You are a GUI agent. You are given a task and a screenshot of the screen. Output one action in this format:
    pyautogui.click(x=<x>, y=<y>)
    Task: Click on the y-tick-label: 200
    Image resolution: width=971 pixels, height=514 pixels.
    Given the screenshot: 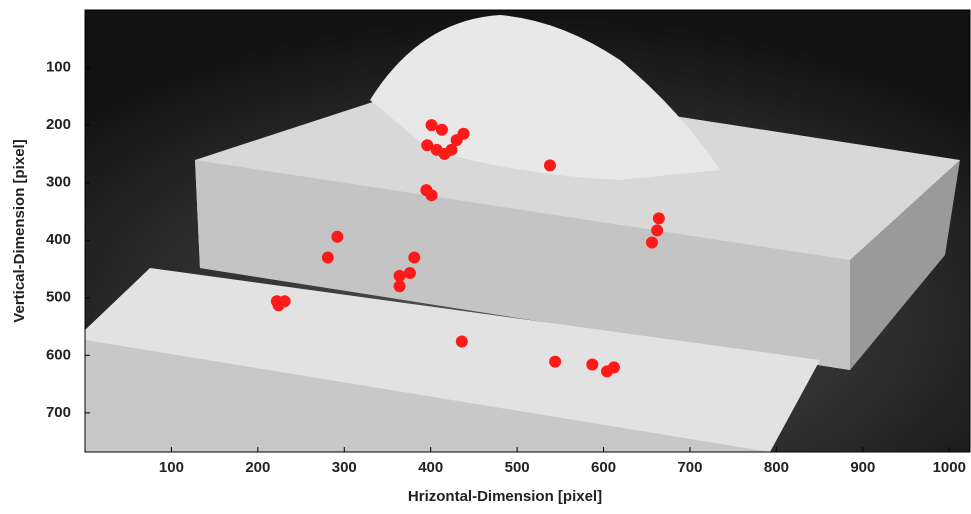 What is the action you would take?
    pyautogui.click(x=58, y=124)
    